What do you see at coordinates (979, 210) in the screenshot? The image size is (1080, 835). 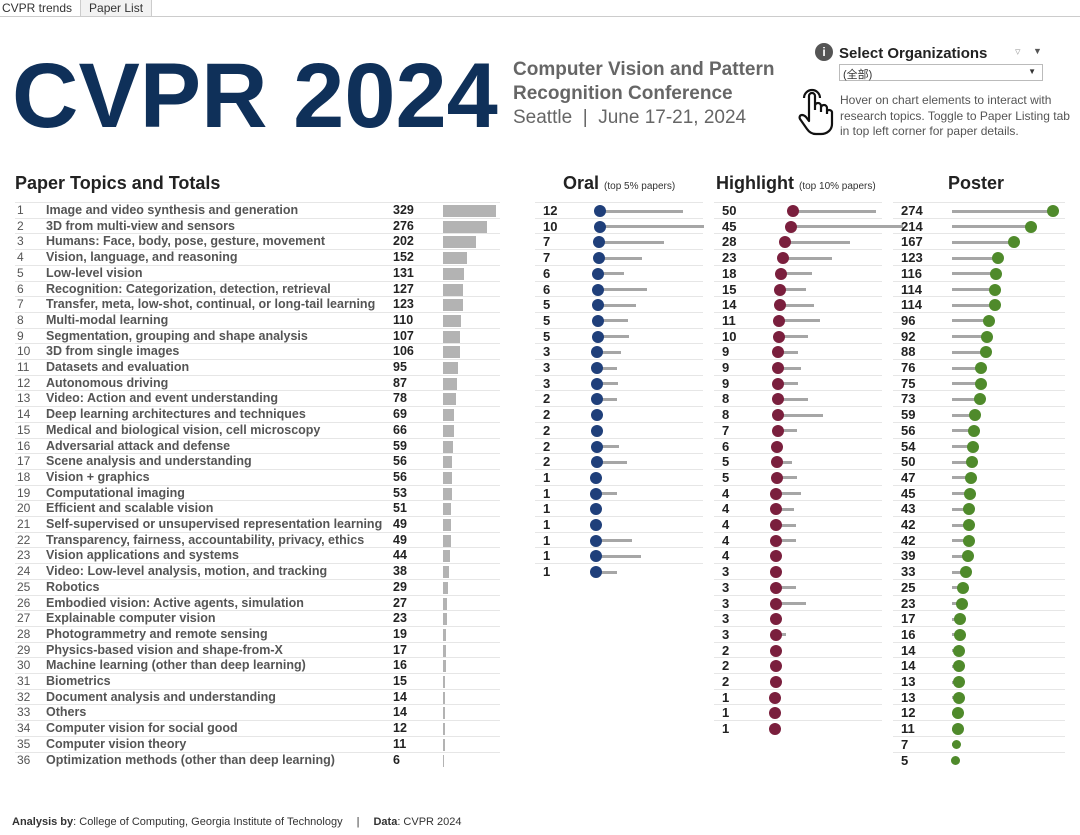 I see `poster-row: 274` at bounding box center [979, 210].